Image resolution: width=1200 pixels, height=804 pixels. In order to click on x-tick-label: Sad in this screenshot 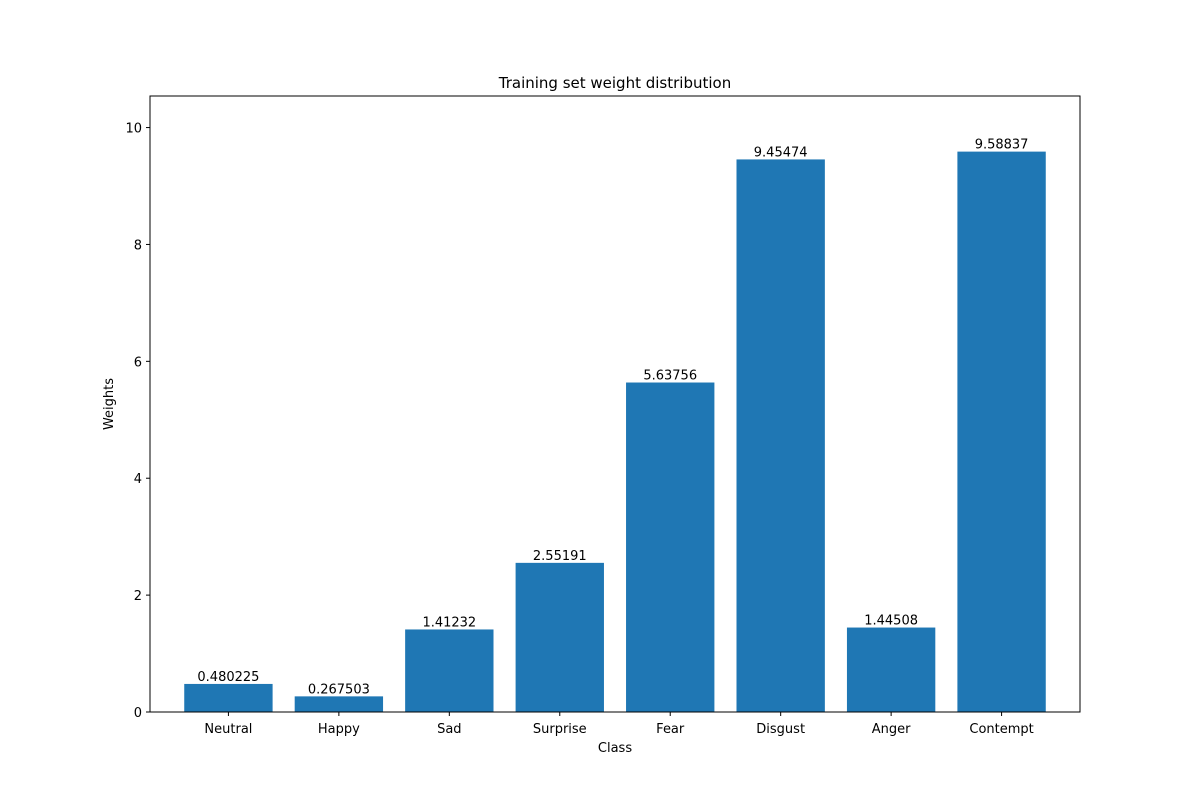, I will do `click(449, 729)`.